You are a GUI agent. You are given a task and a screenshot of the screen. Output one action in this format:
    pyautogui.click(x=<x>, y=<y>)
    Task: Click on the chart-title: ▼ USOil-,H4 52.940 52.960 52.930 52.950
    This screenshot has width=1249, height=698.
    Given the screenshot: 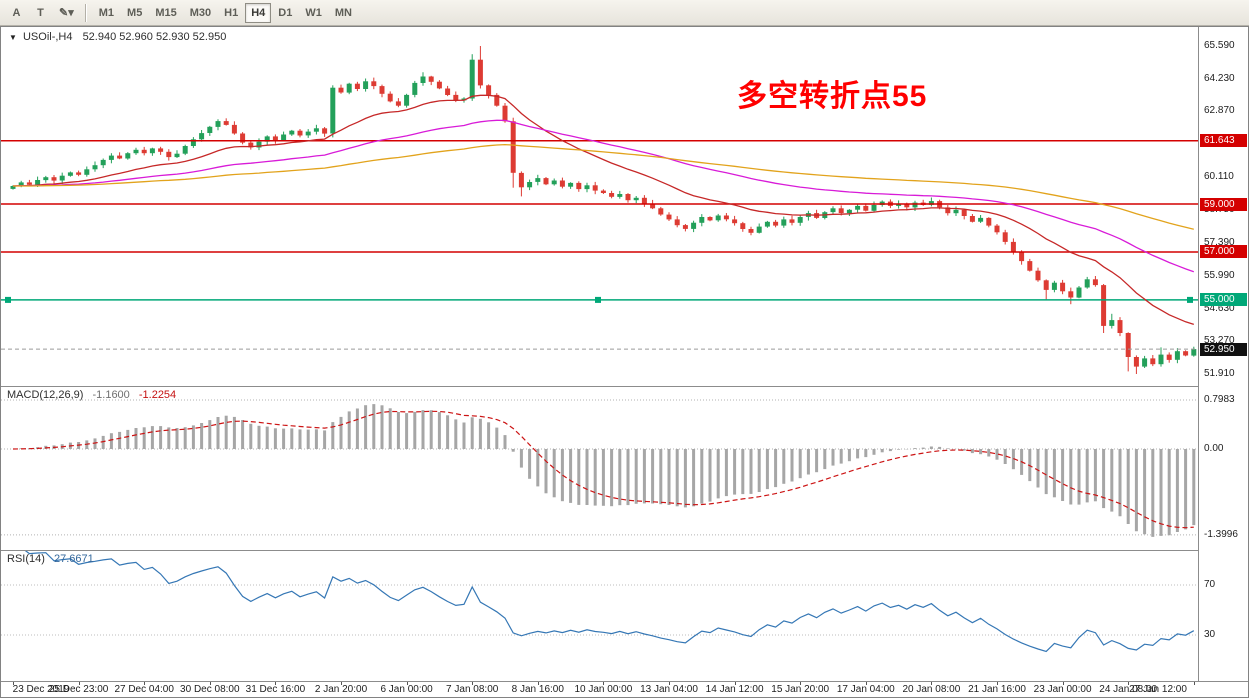 What is the action you would take?
    pyautogui.click(x=117, y=37)
    